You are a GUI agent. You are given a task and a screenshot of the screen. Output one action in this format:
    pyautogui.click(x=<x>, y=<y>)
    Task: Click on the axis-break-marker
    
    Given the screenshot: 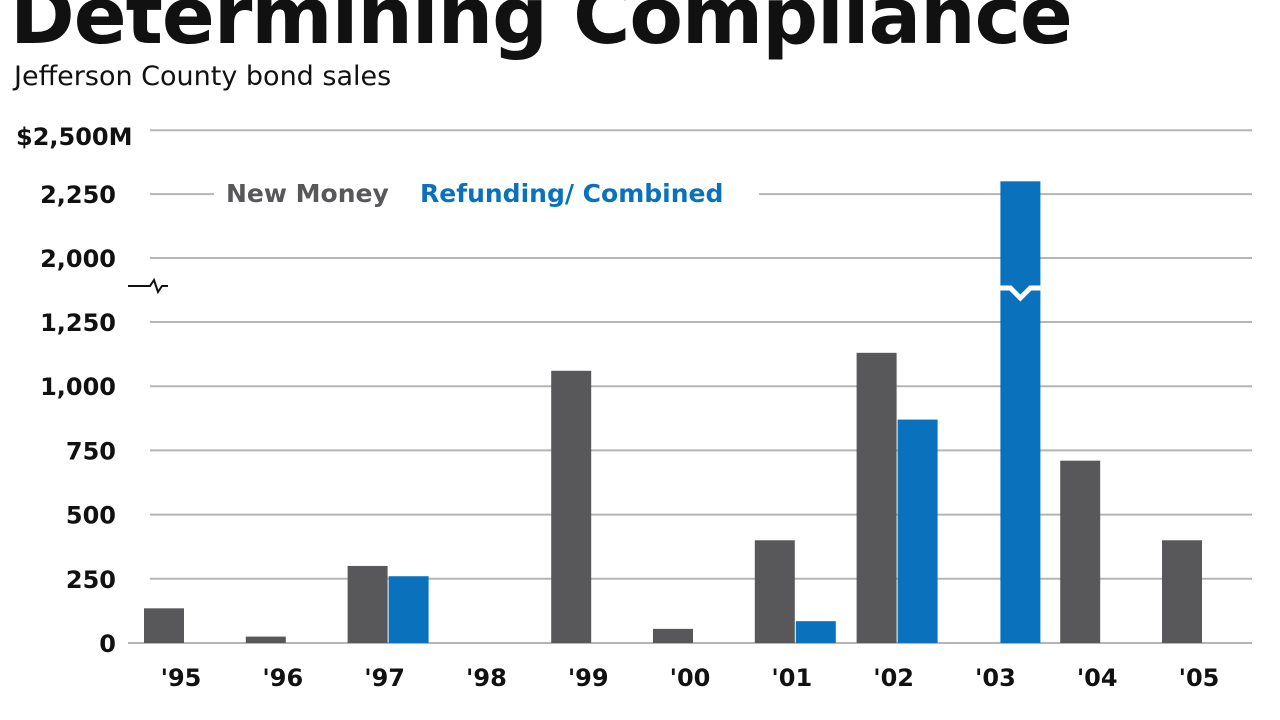 What is the action you would take?
    pyautogui.click(x=148, y=286)
    